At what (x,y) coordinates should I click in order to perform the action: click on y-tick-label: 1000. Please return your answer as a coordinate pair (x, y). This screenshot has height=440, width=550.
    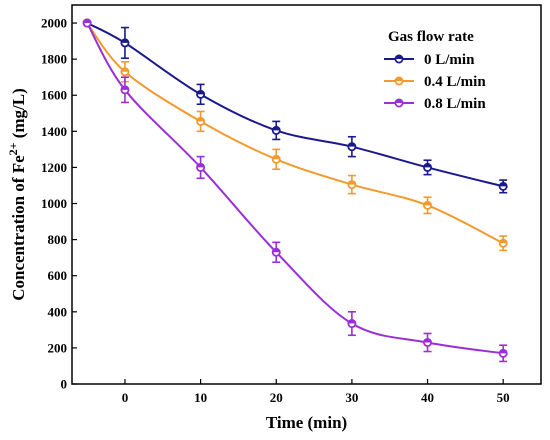
    Looking at the image, I should click on (54, 203).